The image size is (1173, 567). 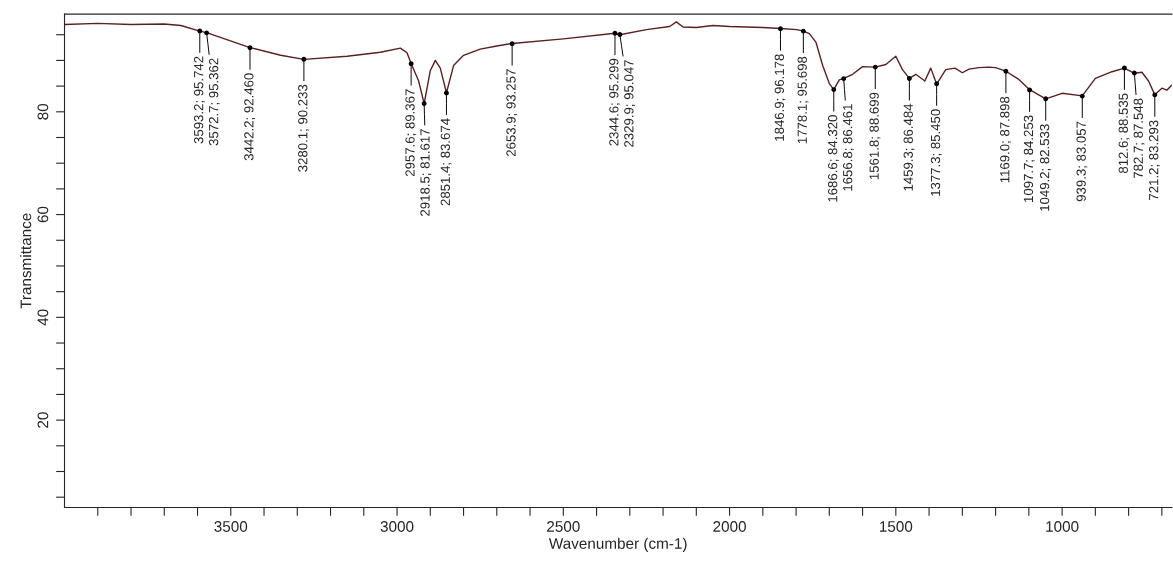 What do you see at coordinates (397, 526) in the screenshot?
I see `x-tick-label: 3000` at bounding box center [397, 526].